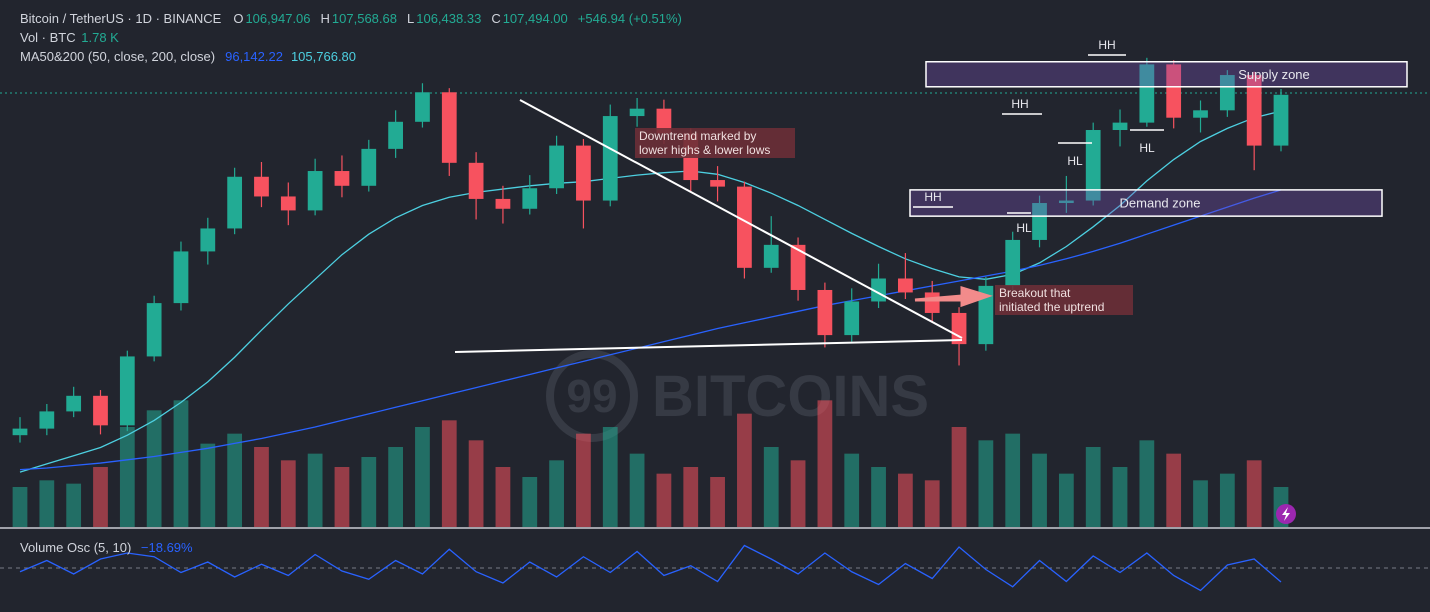  I want to click on zone-label: Supply zone, so click(1274, 74).